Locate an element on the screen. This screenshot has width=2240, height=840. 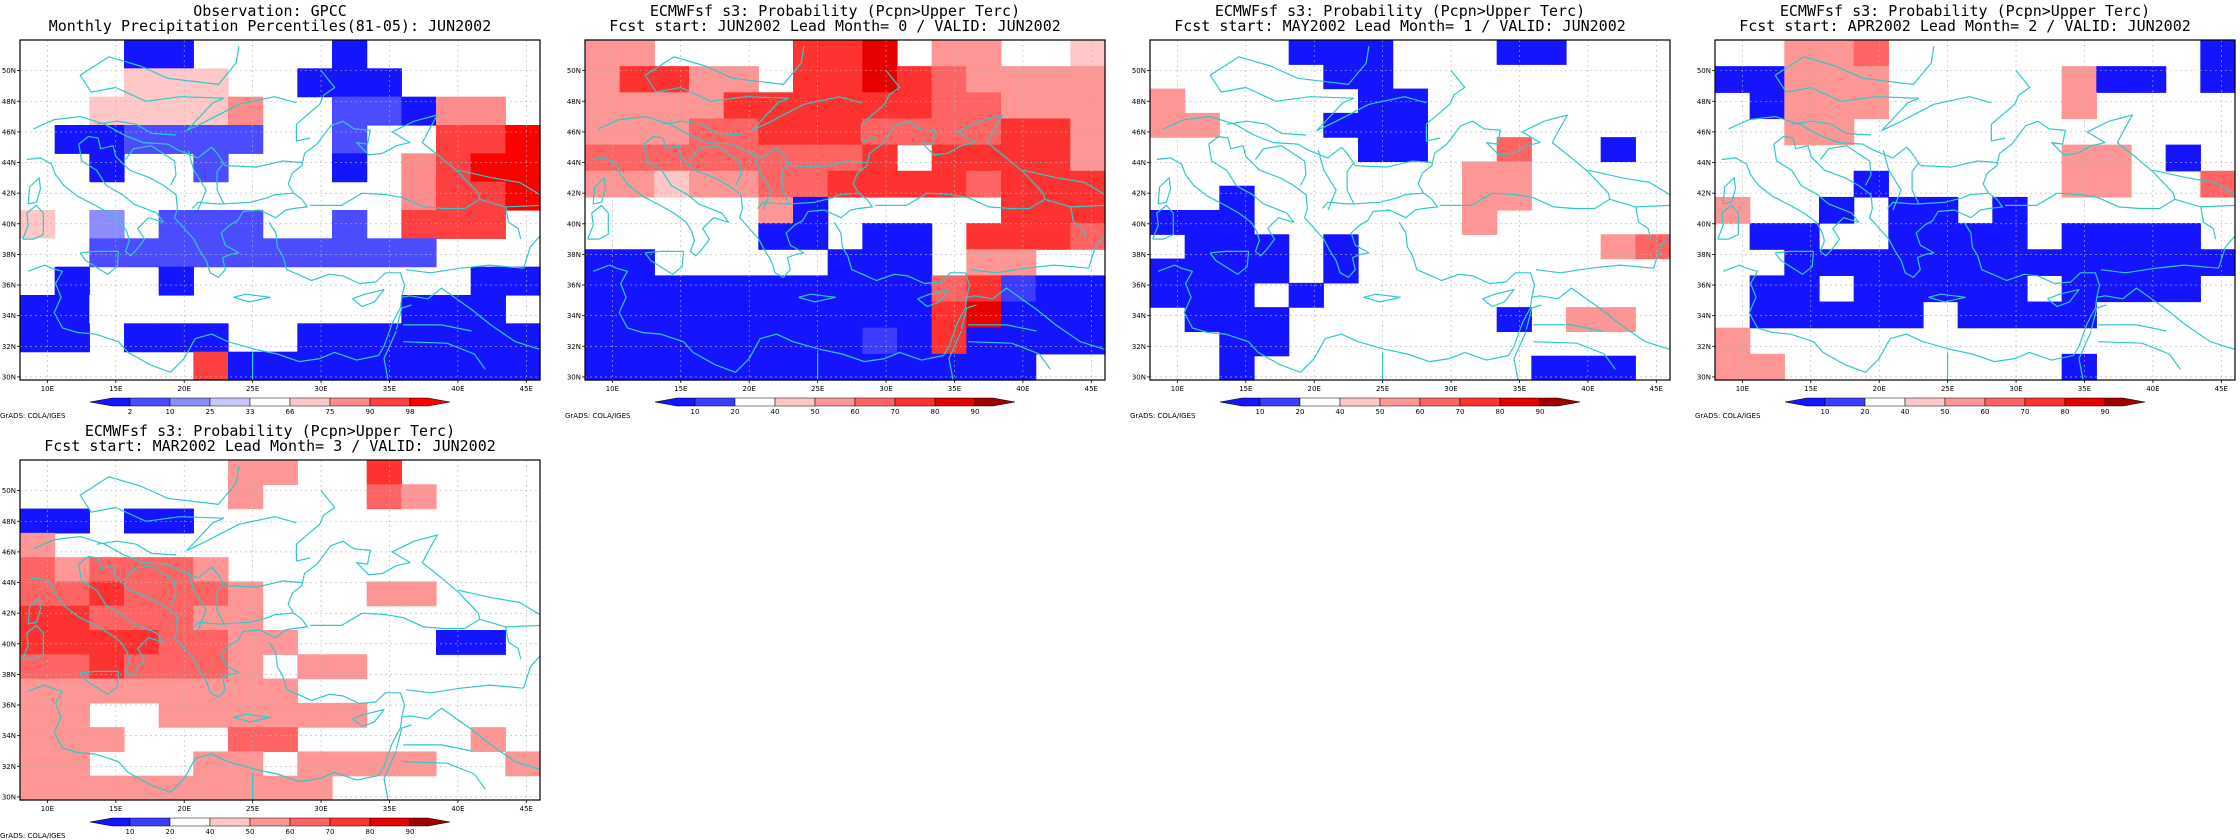
colorbar-label: 10 is located at coordinates (170, 412).